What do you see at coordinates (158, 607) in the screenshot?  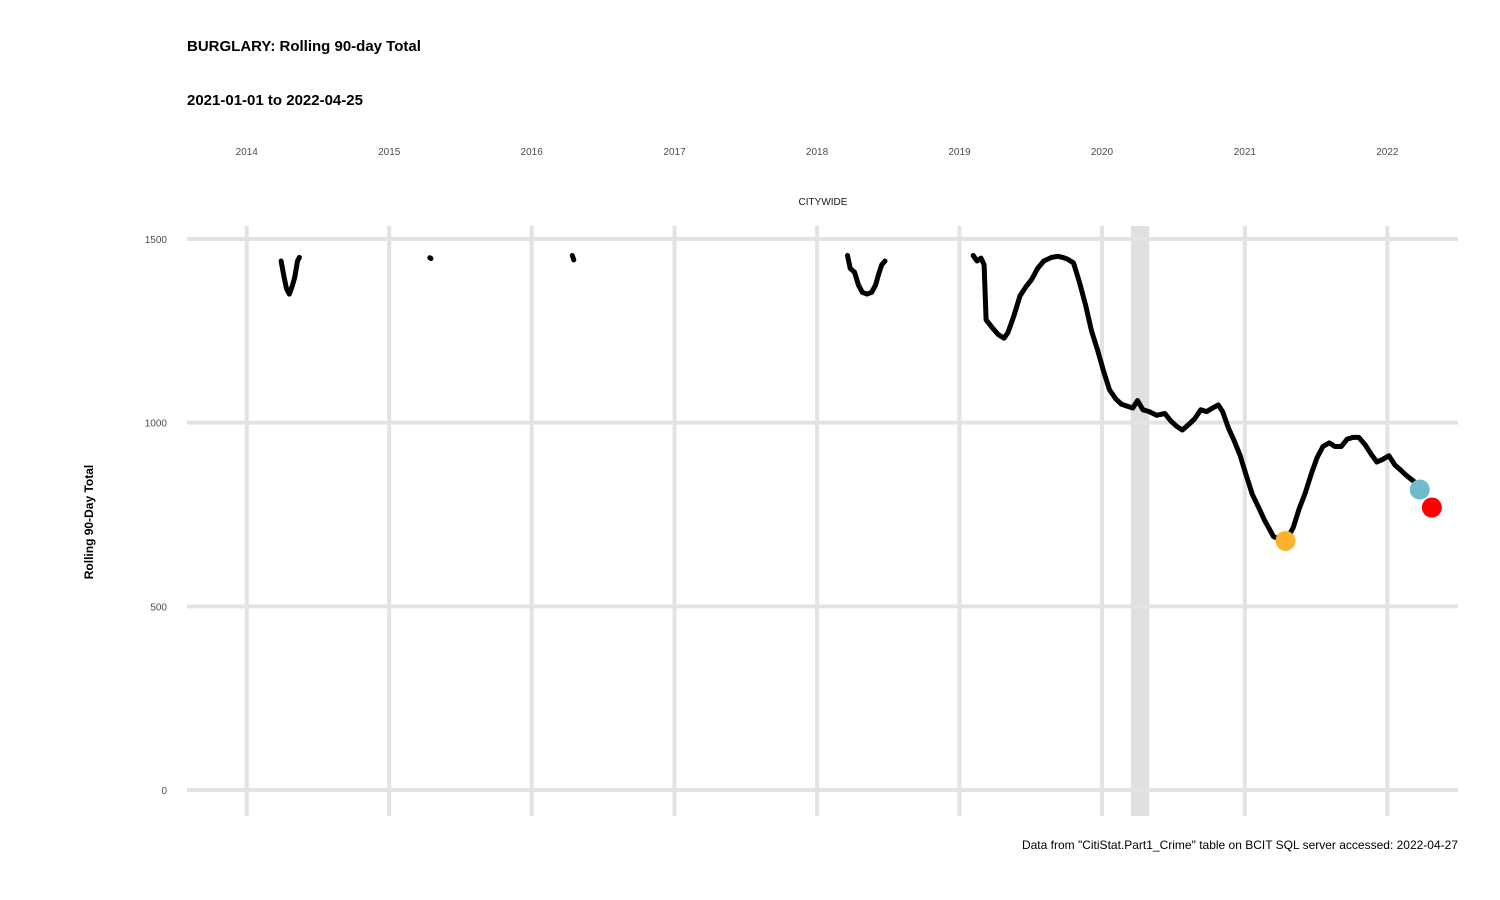 I see `y-tick-label: 500` at bounding box center [158, 607].